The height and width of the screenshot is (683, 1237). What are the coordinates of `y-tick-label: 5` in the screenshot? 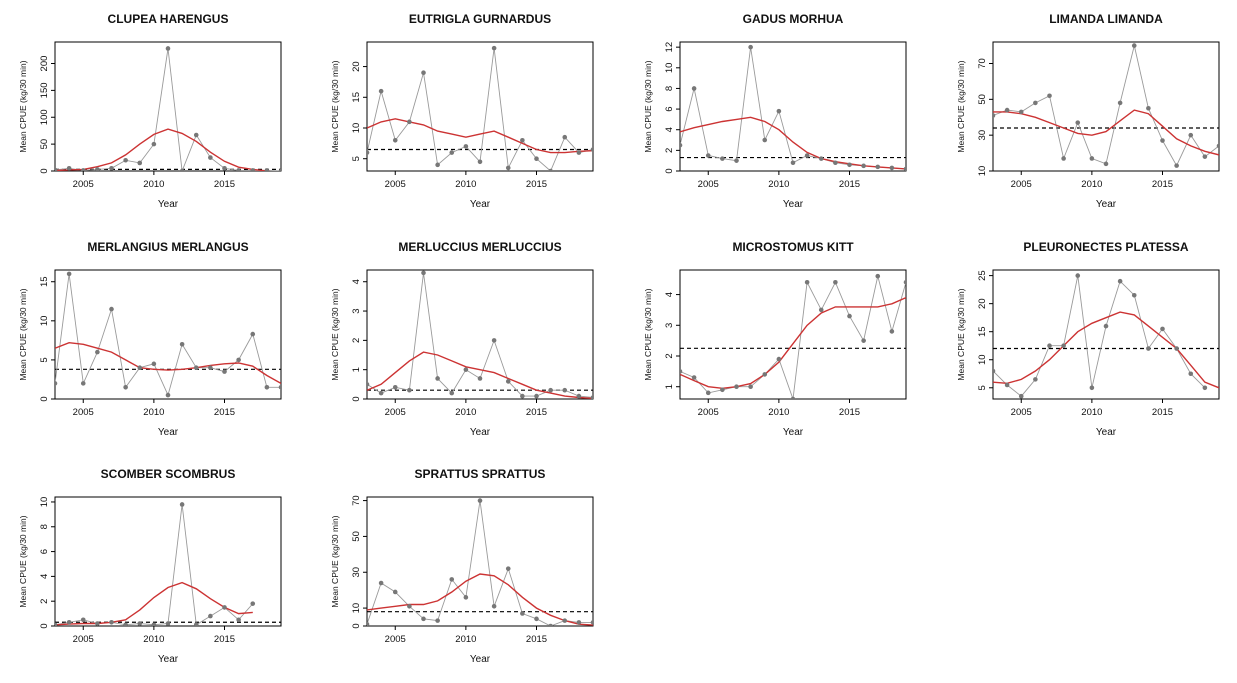 It's located at (982, 387).